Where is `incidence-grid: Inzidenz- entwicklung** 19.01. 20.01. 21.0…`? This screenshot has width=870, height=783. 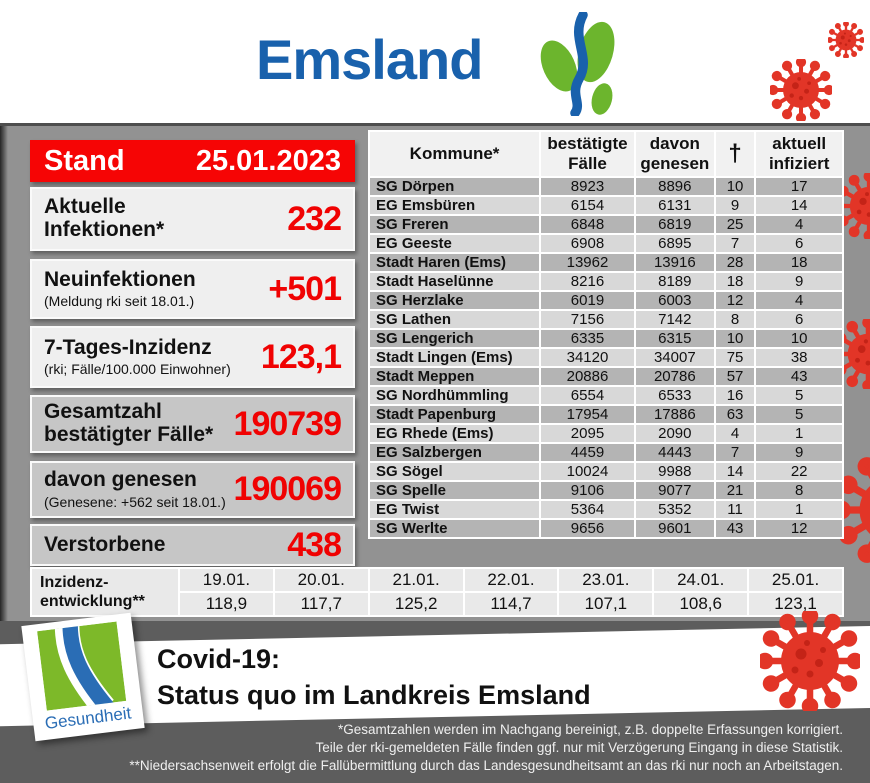
incidence-grid: Inzidenz- entwicklung** 19.01. 20.01. 21.0… is located at coordinates (437, 592).